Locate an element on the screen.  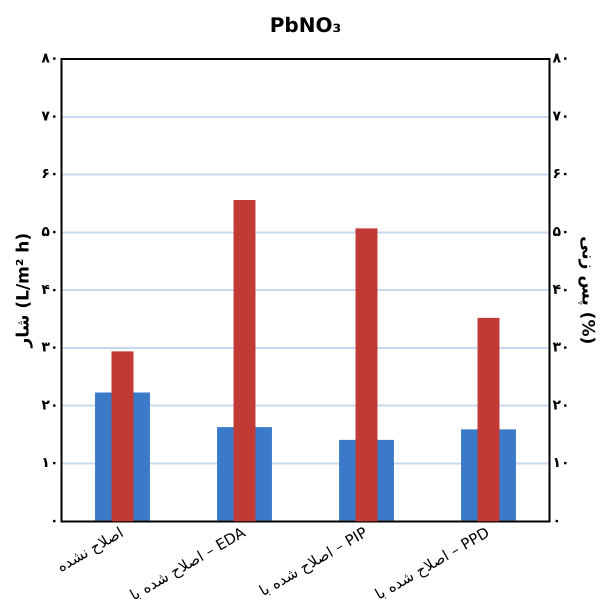
y2-tick-label: ۱۰ is located at coordinates (561, 463).